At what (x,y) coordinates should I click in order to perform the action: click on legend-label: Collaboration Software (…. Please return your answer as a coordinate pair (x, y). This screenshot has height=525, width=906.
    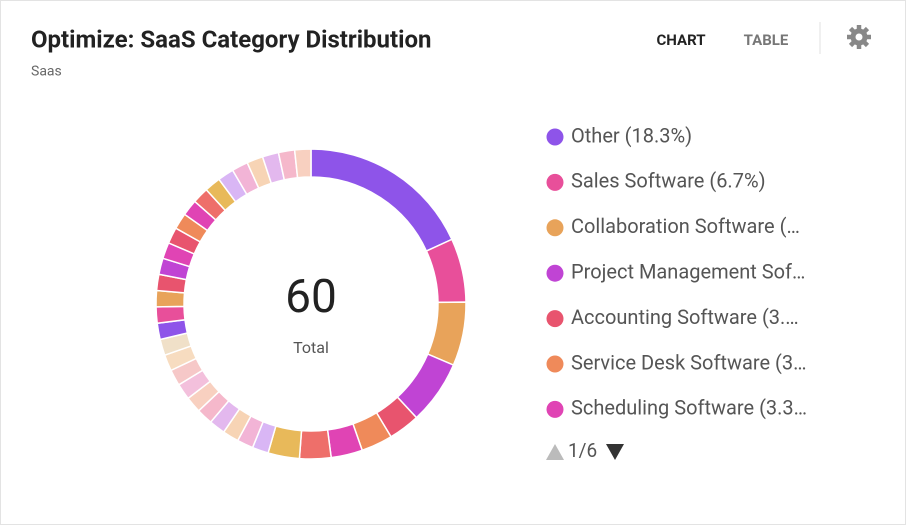
    Looking at the image, I should click on (685, 226).